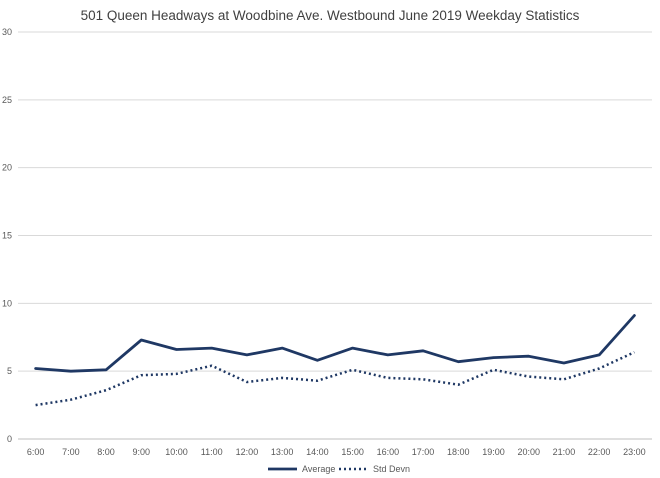 The height and width of the screenshot is (478, 660). I want to click on x-tick-label: 18:00, so click(458, 452).